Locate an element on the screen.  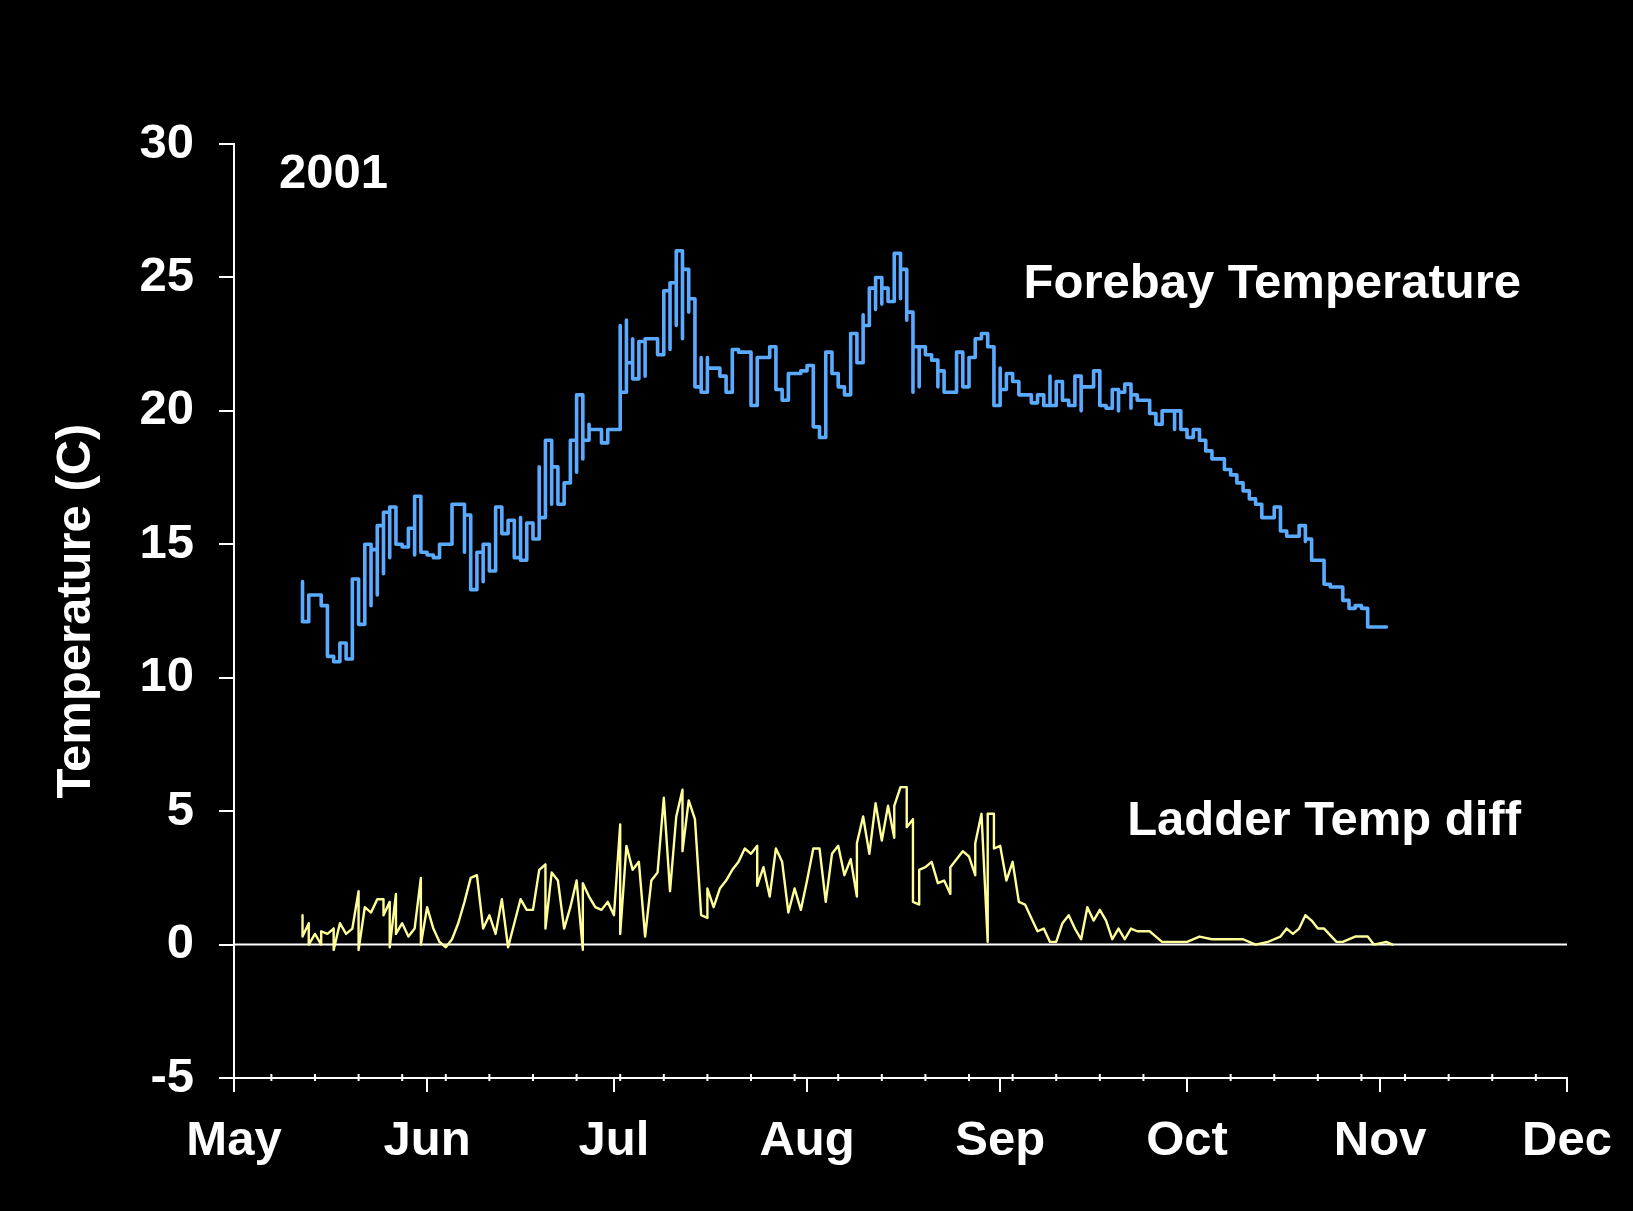
y-tick-label: 25 is located at coordinates (166, 273).